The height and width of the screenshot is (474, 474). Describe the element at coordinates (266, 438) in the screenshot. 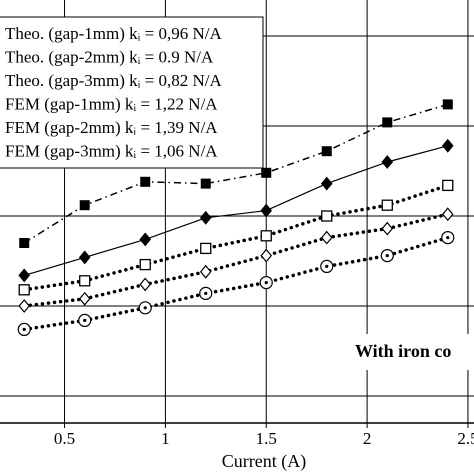

I see `x-tick-label: 1.5` at that location.